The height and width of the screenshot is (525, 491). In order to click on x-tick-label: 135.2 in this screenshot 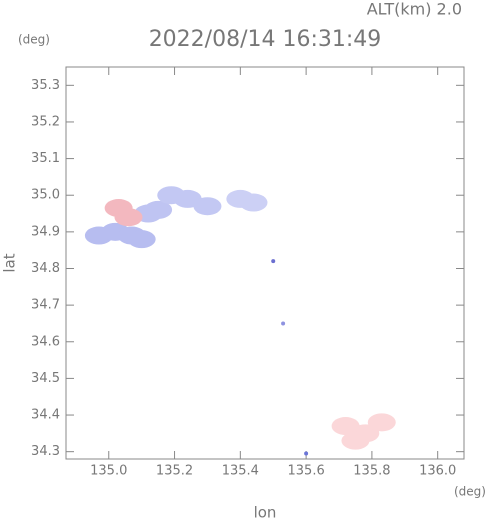, I will do `click(174, 471)`.